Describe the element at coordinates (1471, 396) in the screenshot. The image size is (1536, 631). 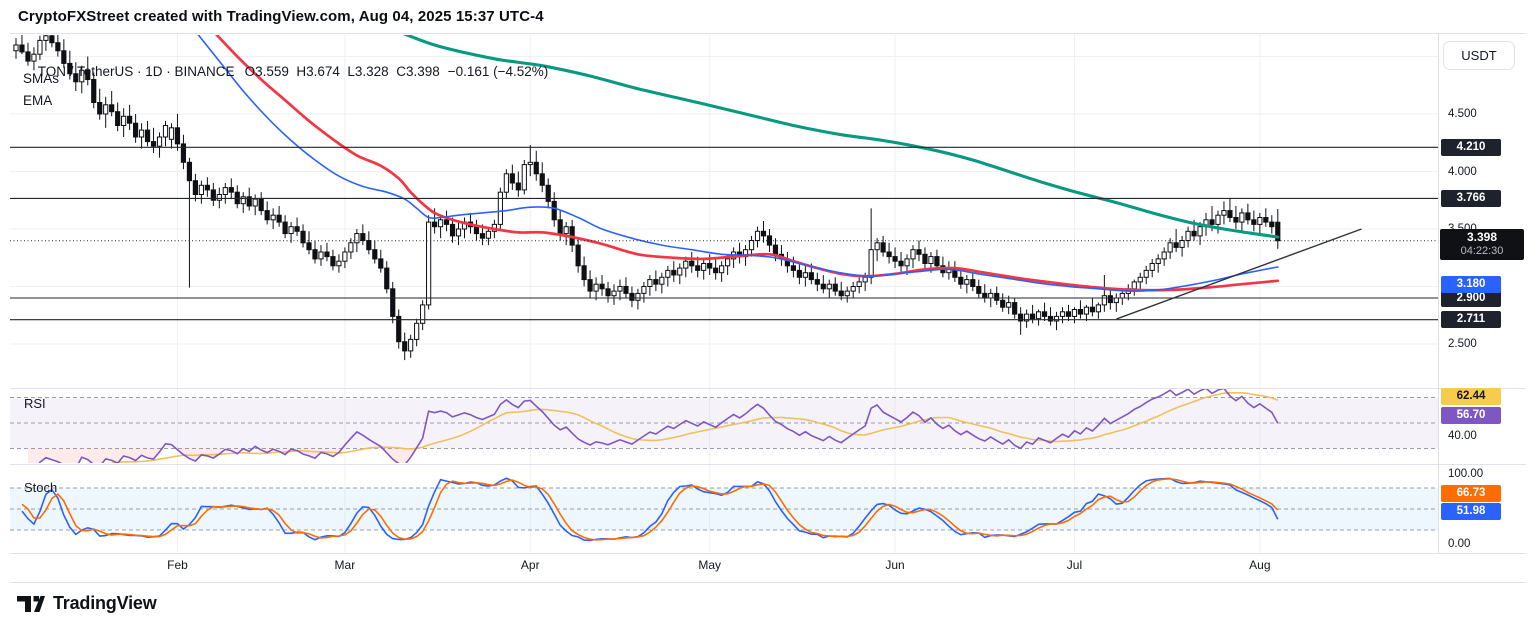
I see `rsi-ma-badge: 62.44` at that location.